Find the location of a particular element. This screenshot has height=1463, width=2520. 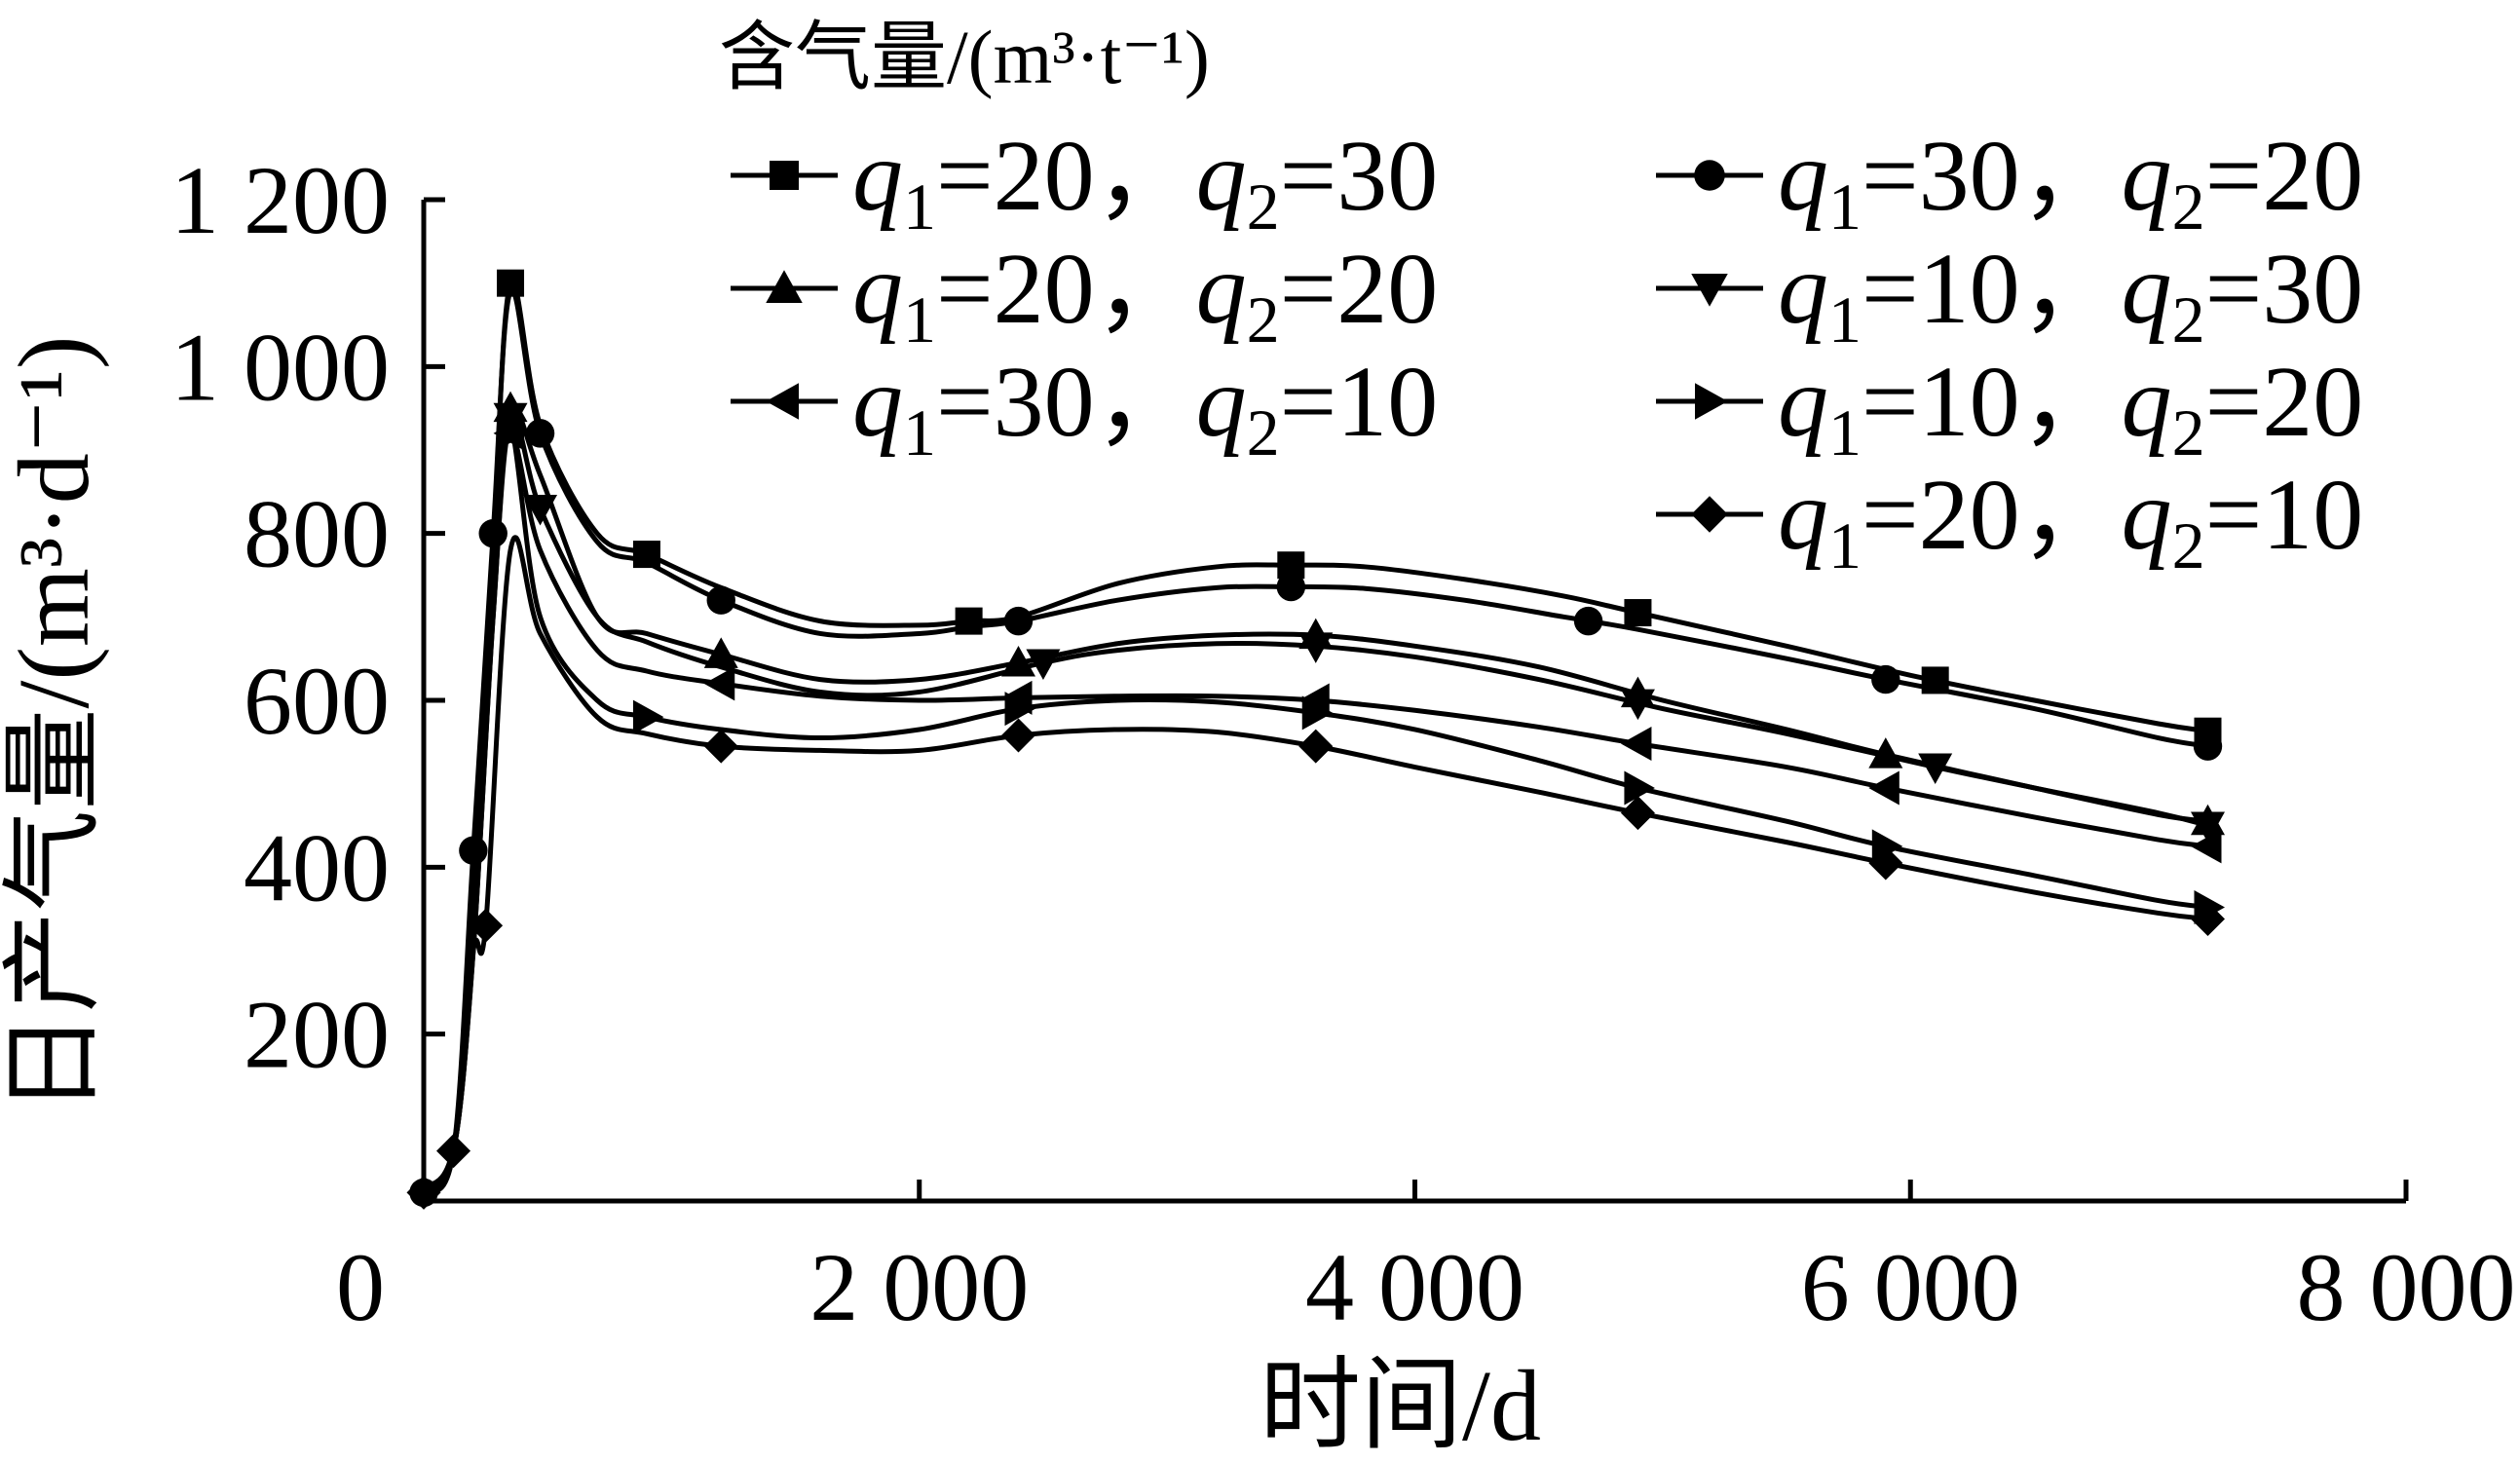

x-tick-label: 2 000 is located at coordinates (919, 1287).